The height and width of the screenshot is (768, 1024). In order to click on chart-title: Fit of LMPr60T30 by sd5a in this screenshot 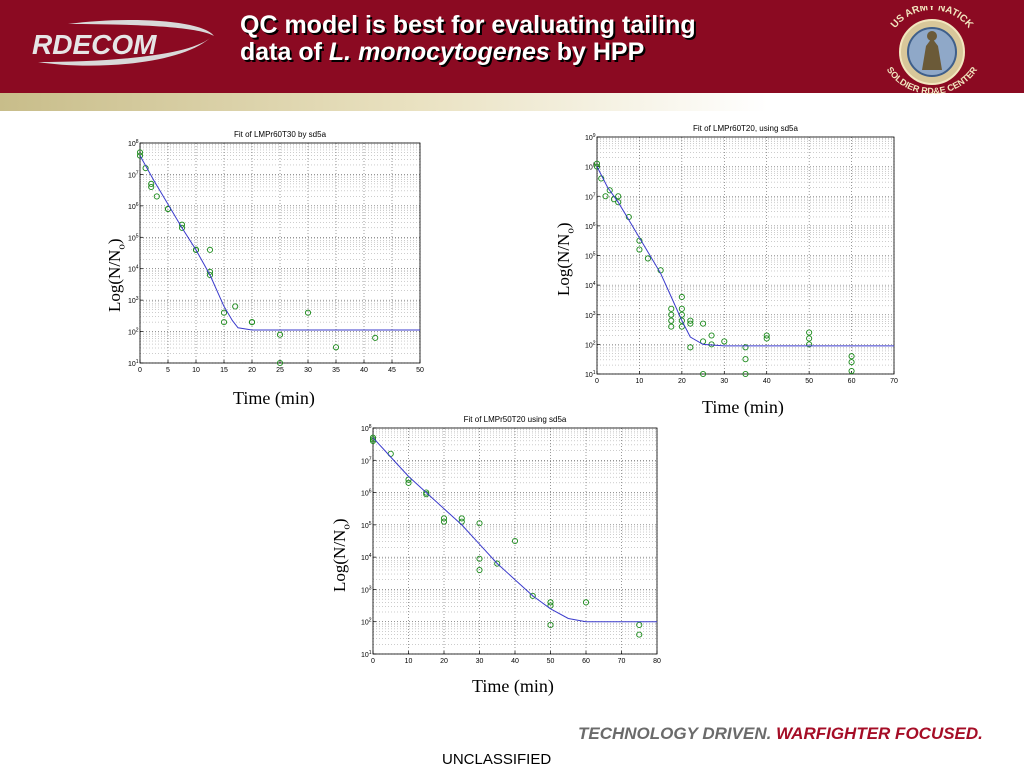, I will do `click(280, 134)`.